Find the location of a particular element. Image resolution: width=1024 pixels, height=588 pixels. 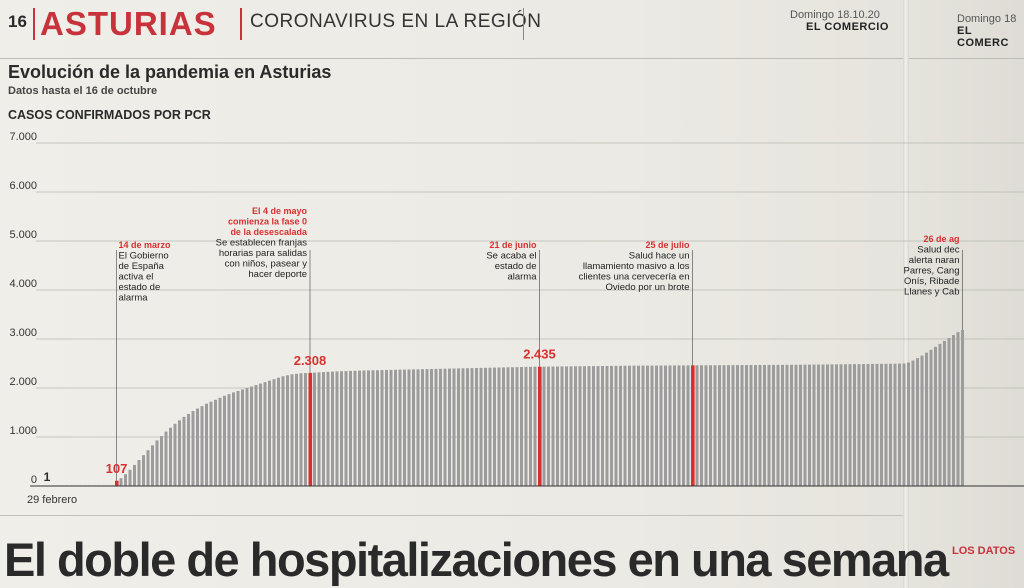

annotation-text: Llanes y Cab is located at coordinates (931, 292).